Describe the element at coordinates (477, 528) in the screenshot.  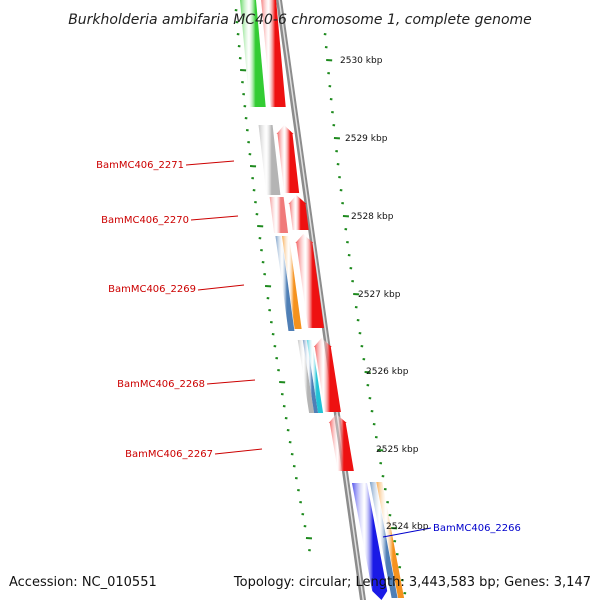
I see `gene-label-2266: BamMC406_2266` at that location.